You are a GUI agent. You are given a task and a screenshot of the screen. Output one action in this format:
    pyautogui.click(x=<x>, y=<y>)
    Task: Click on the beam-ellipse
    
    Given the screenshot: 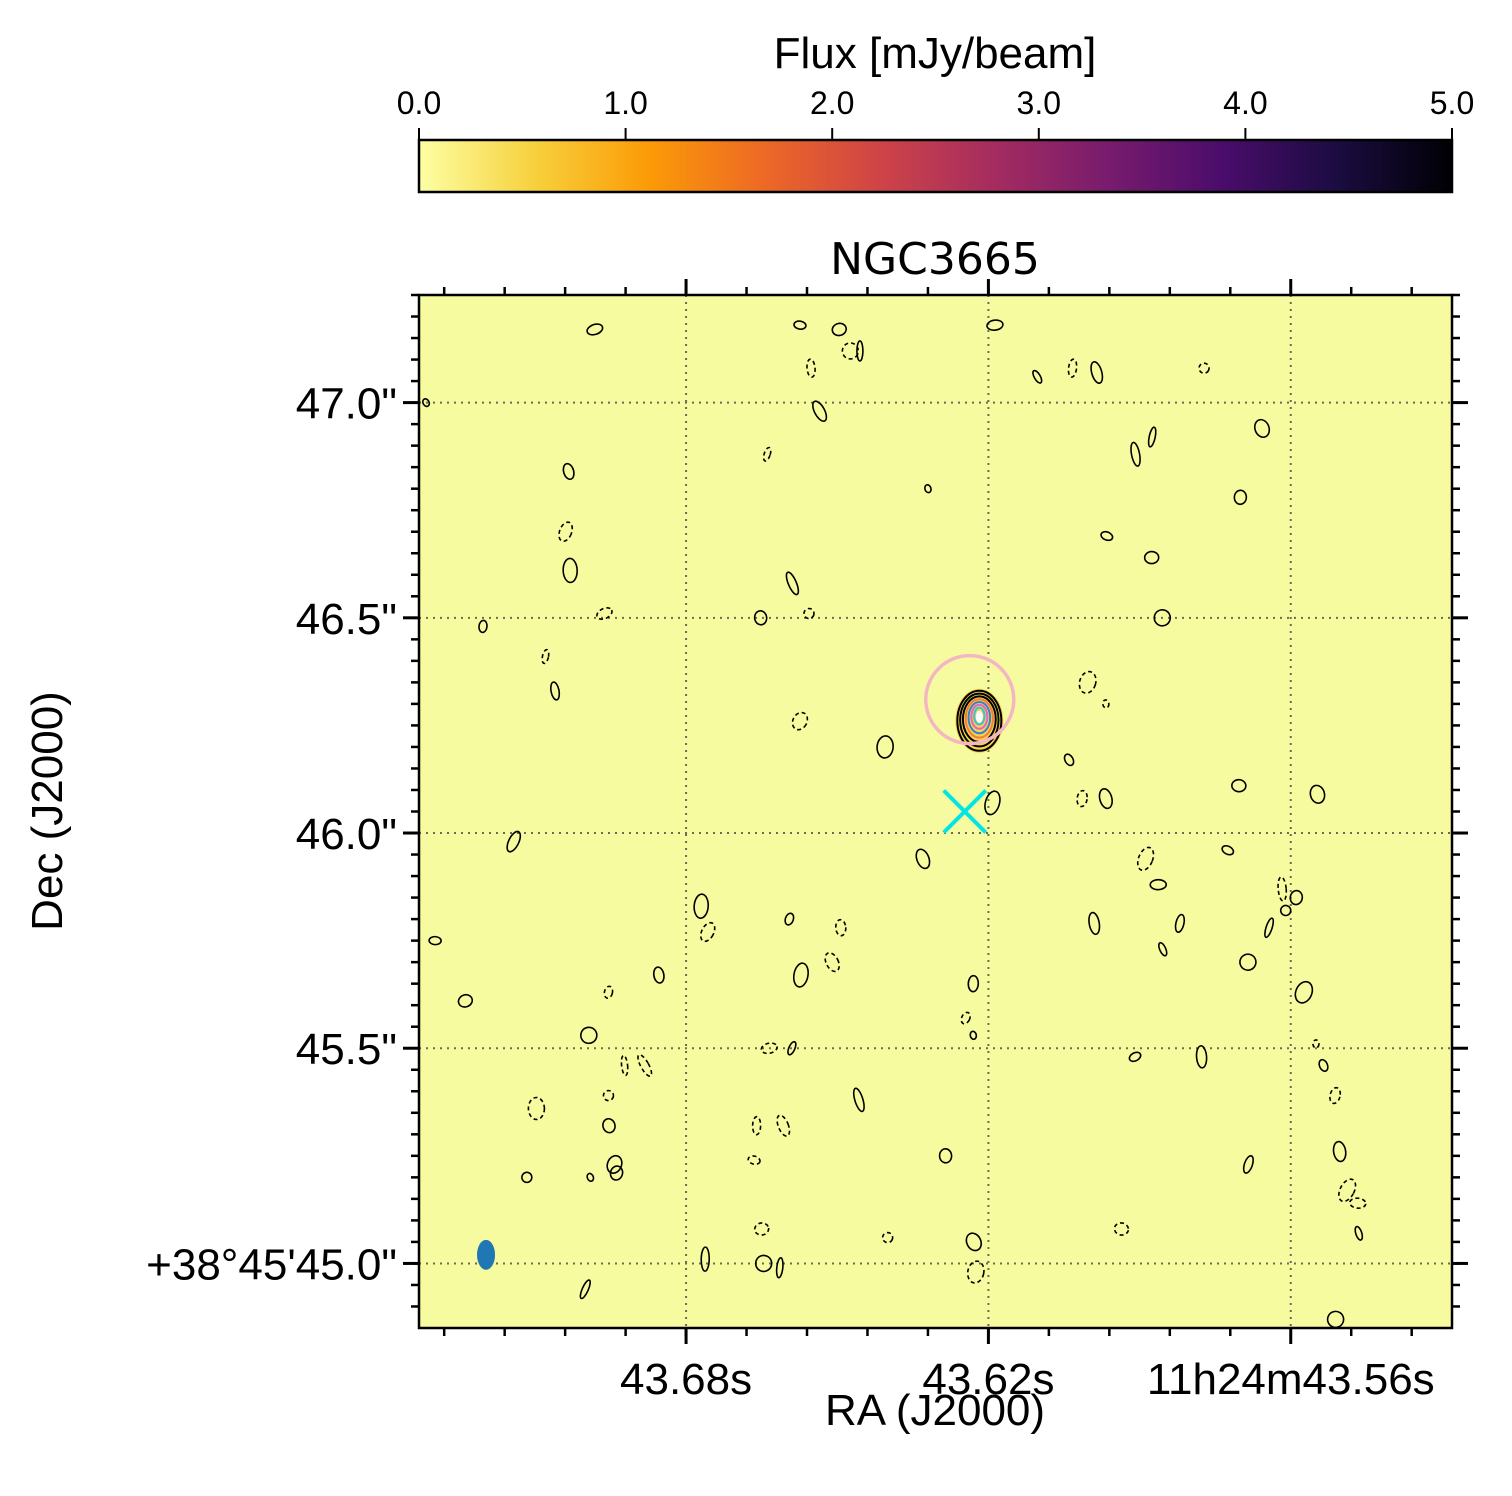 What is the action you would take?
    pyautogui.click(x=486, y=1254)
    